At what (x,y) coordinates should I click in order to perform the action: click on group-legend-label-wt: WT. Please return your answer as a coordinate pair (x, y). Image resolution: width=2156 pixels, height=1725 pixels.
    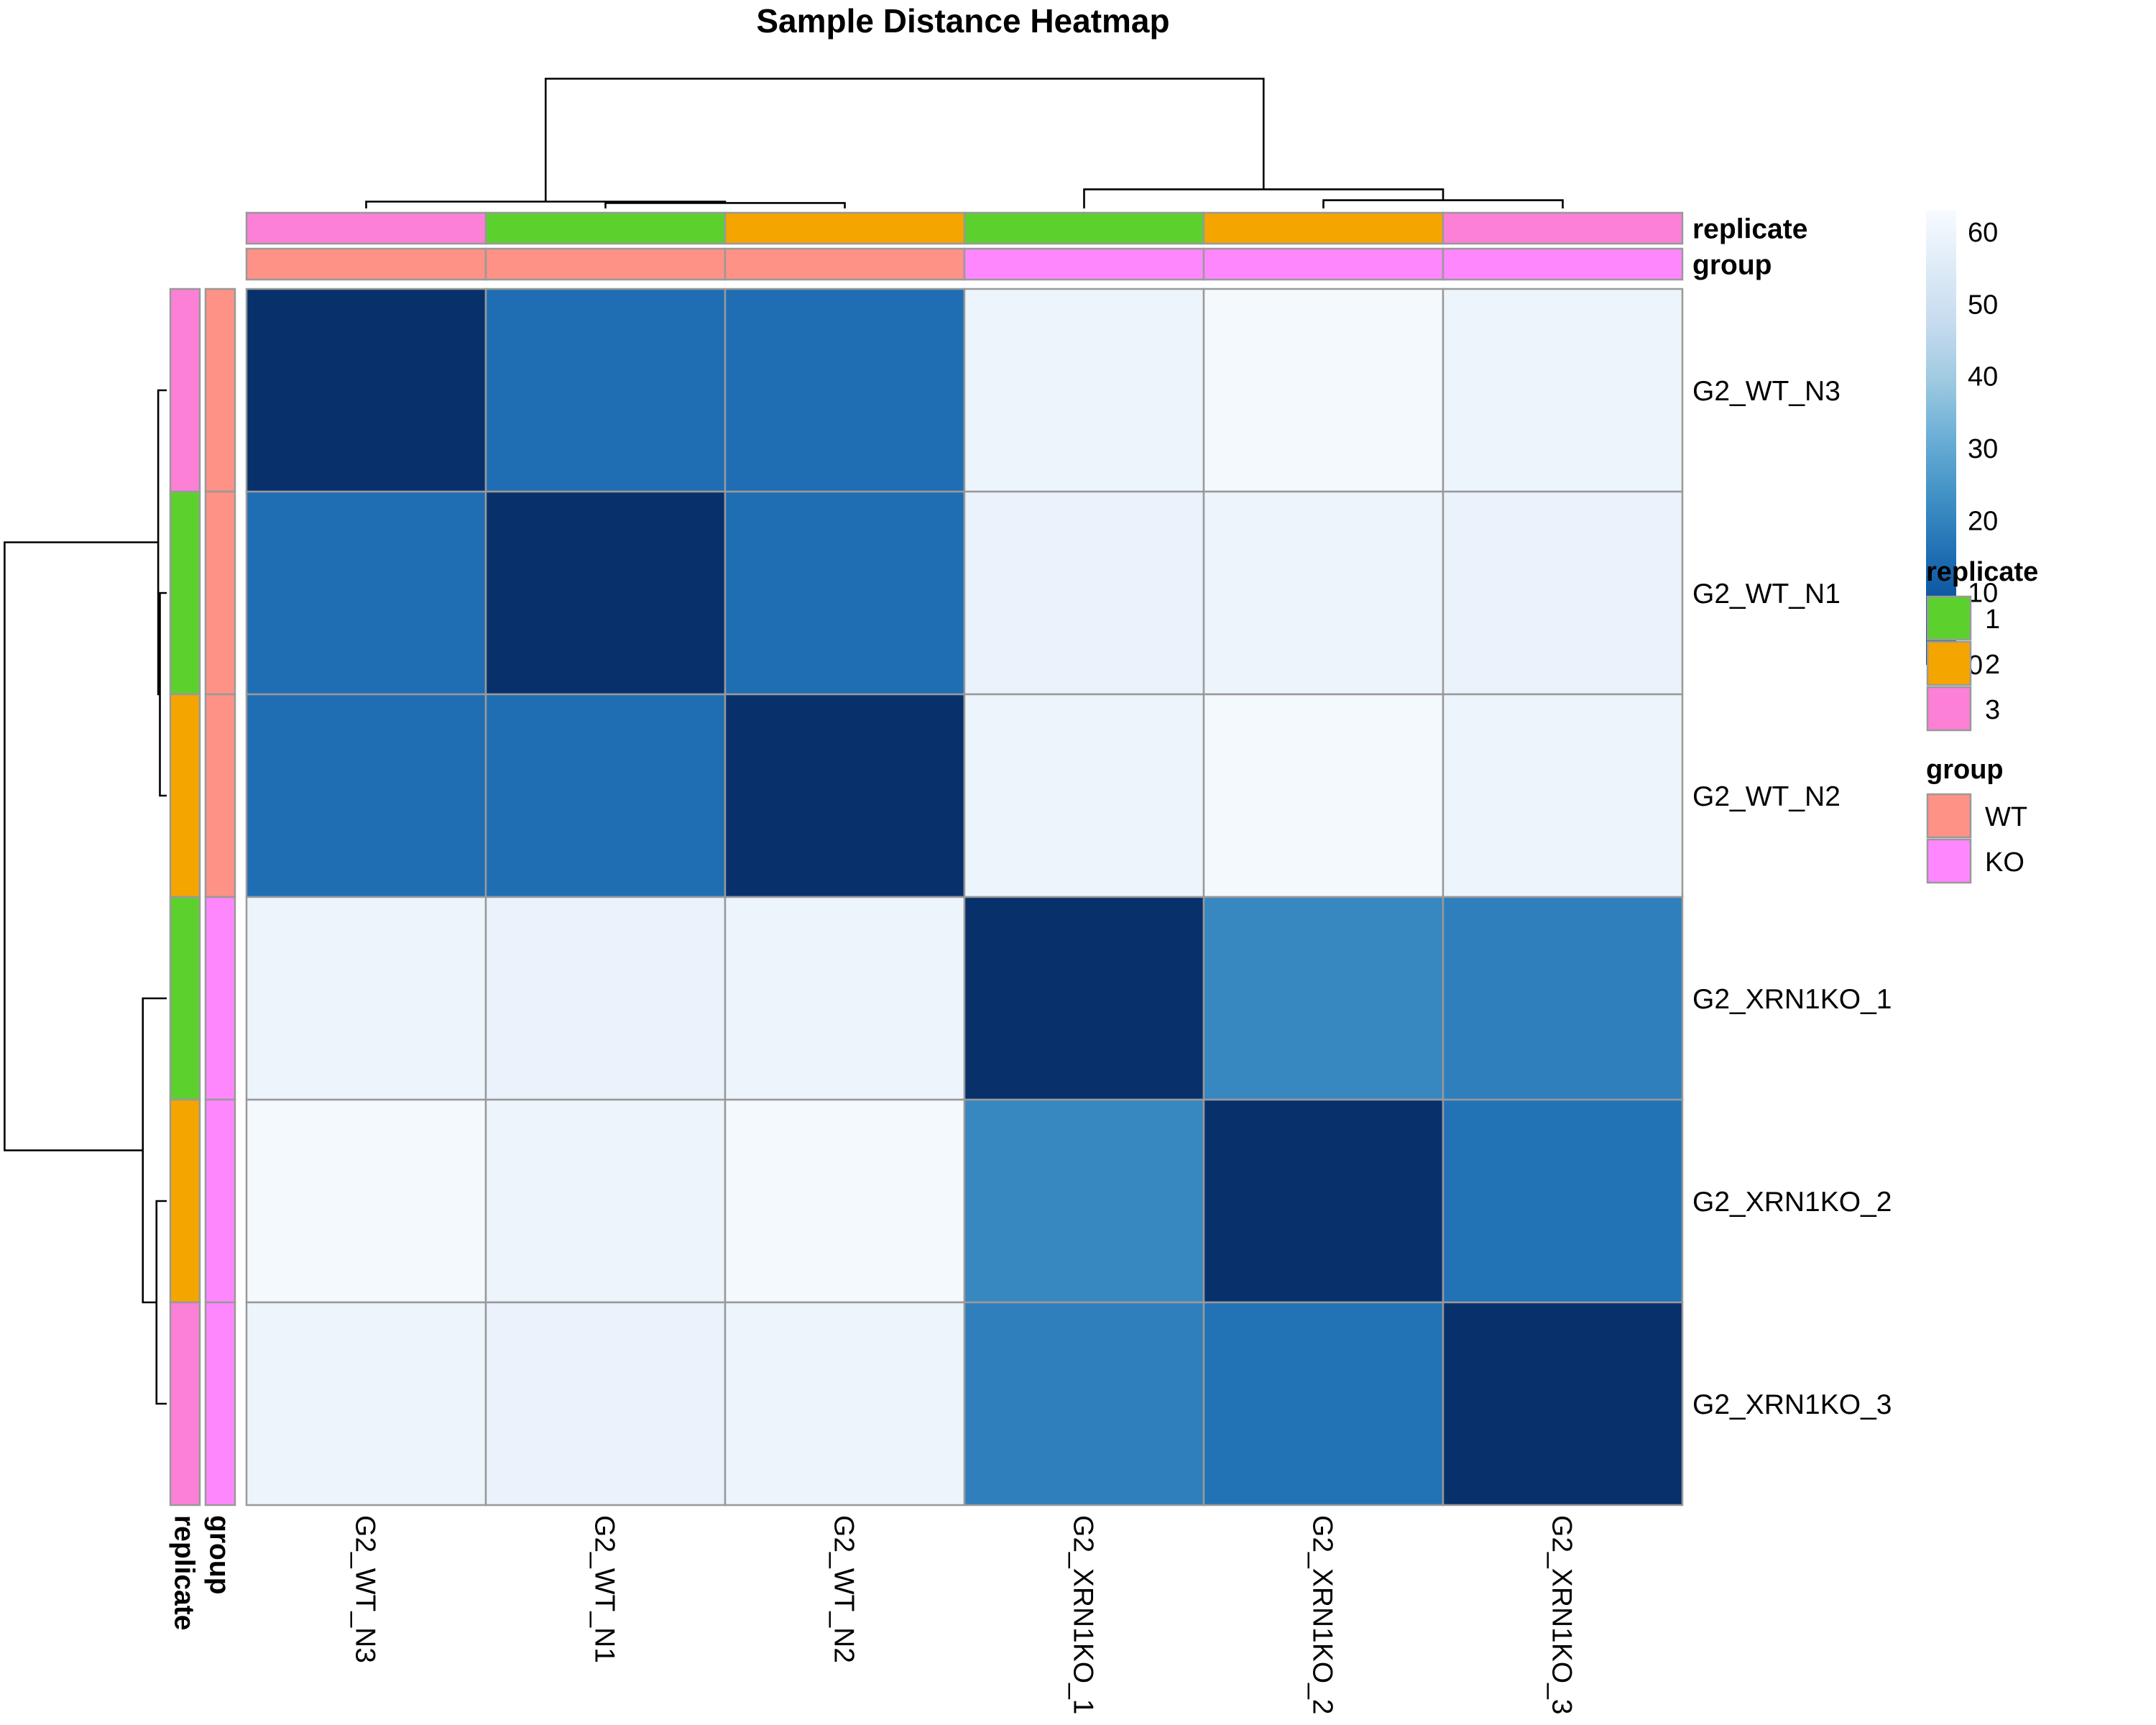
    Looking at the image, I should click on (2006, 817).